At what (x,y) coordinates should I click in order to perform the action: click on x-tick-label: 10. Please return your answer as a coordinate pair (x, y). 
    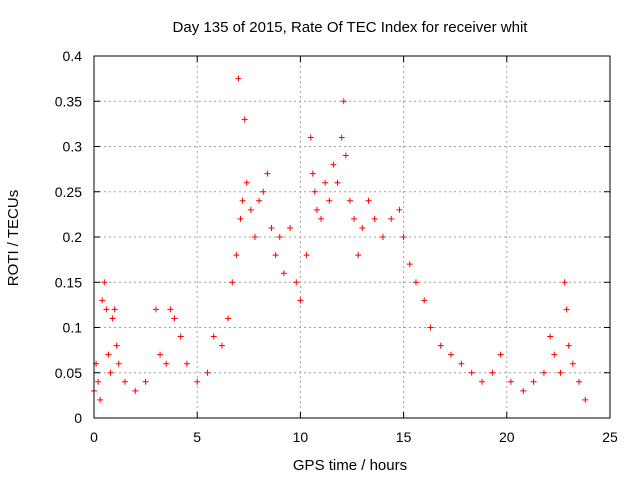
    Looking at the image, I should click on (301, 437).